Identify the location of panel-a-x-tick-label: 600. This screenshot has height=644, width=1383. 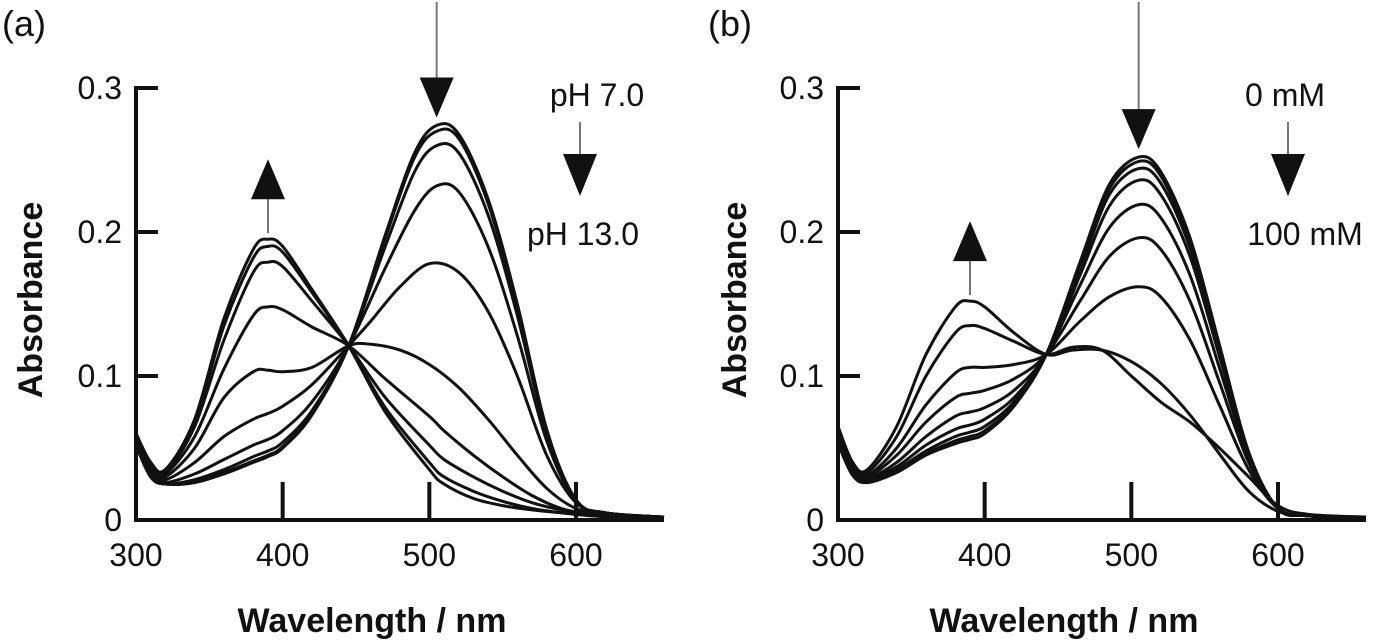
(575, 555).